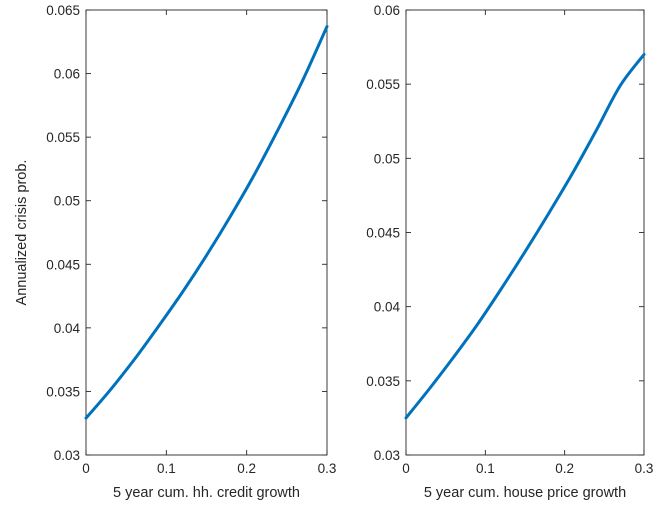 This screenshot has height=511, width=661. Describe the element at coordinates (206, 493) in the screenshot. I see `x-axis-label: 5 year cum. hh. credit growth` at that location.